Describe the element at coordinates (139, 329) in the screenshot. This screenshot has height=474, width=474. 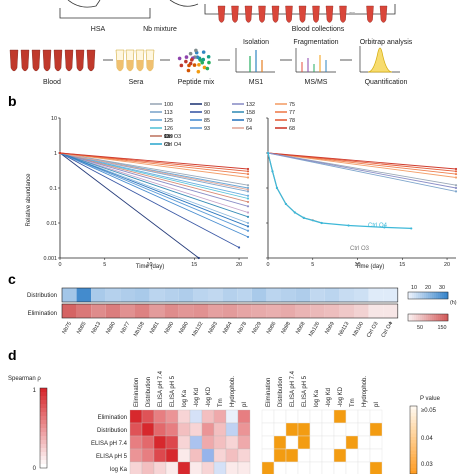
I see `column-label: Nb158` at that location.